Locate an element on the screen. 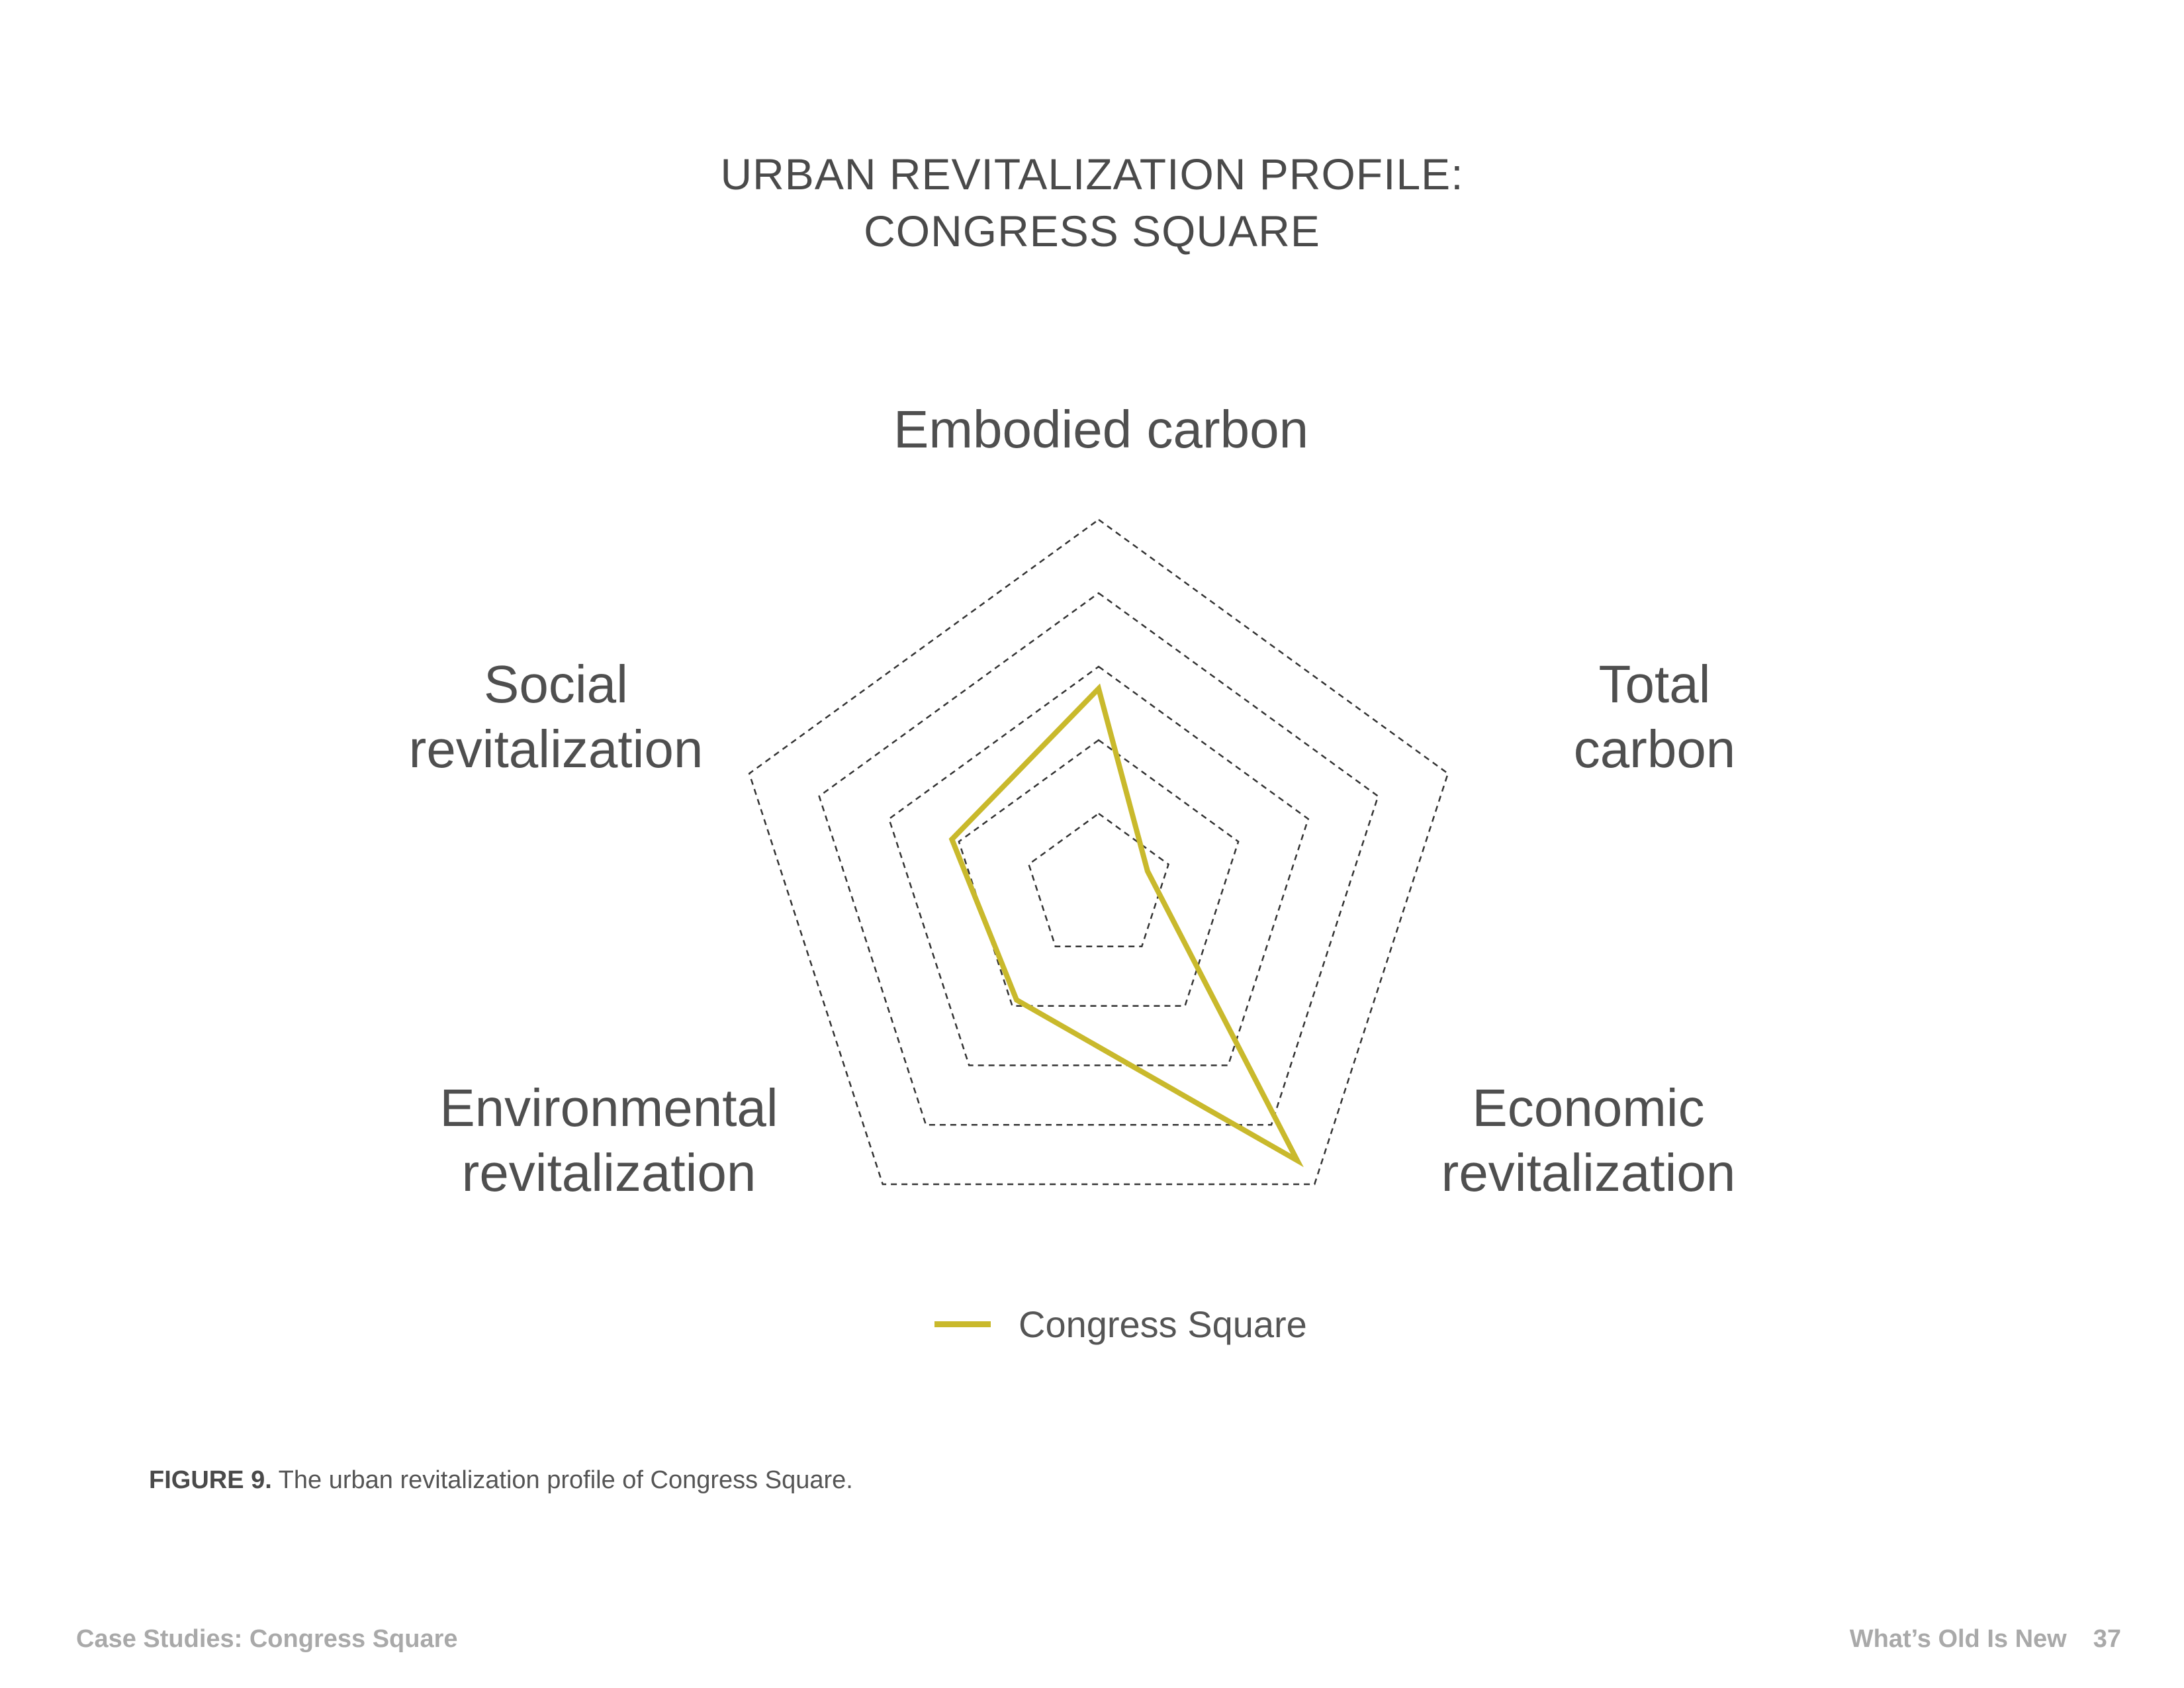 Image resolution: width=2184 pixels, height=1688 pixels. axis-label-economic-revitalization: Economic revitalization is located at coordinates (1588, 1140).